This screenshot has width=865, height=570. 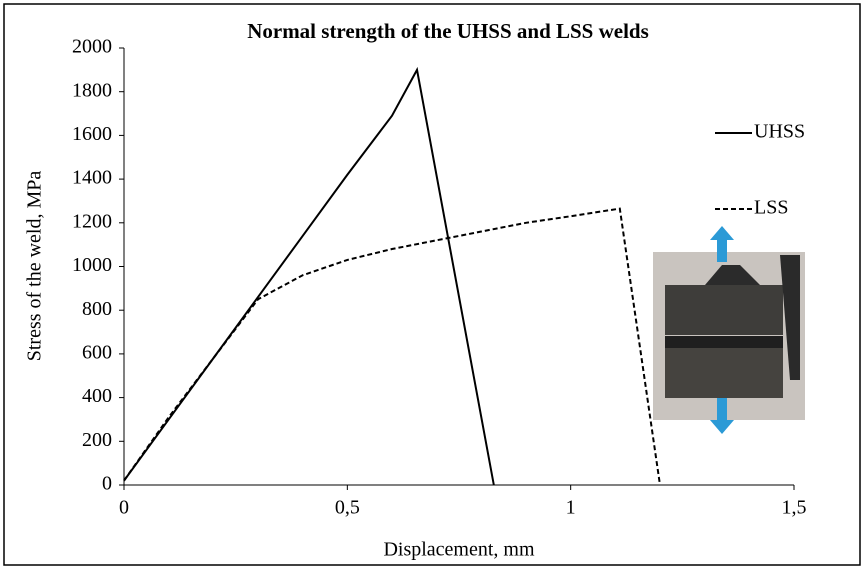 What do you see at coordinates (92, 47) in the screenshot?
I see `y-tick-label: 2000` at bounding box center [92, 47].